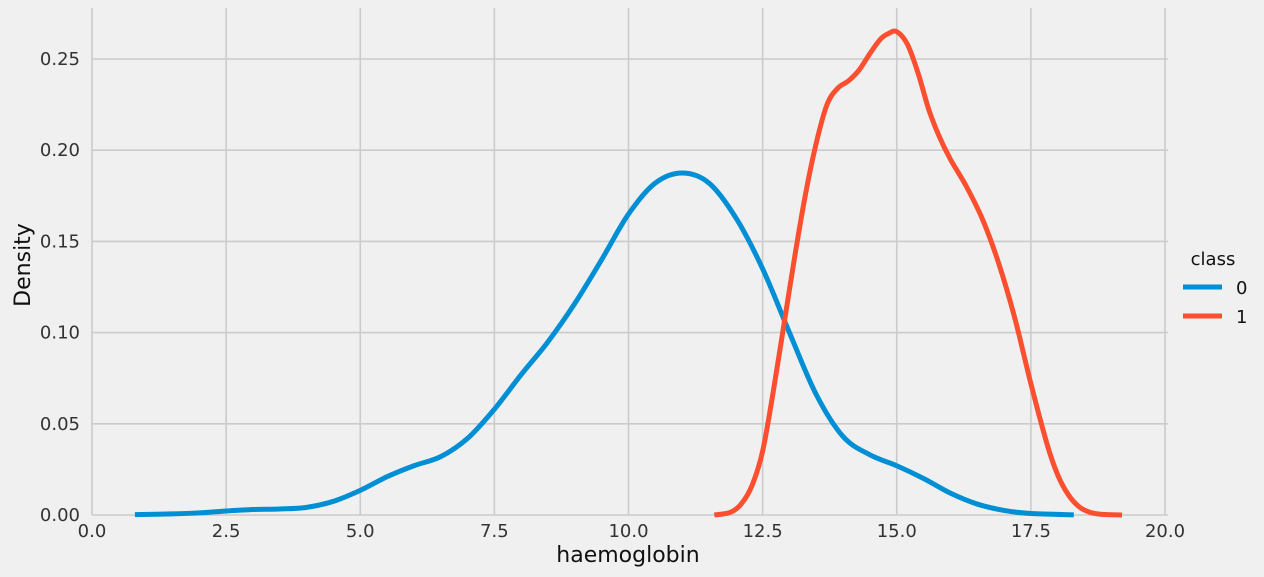 The height and width of the screenshot is (577, 1264). Describe the element at coordinates (92, 531) in the screenshot. I see `x-tick-label: 0.0` at that location.